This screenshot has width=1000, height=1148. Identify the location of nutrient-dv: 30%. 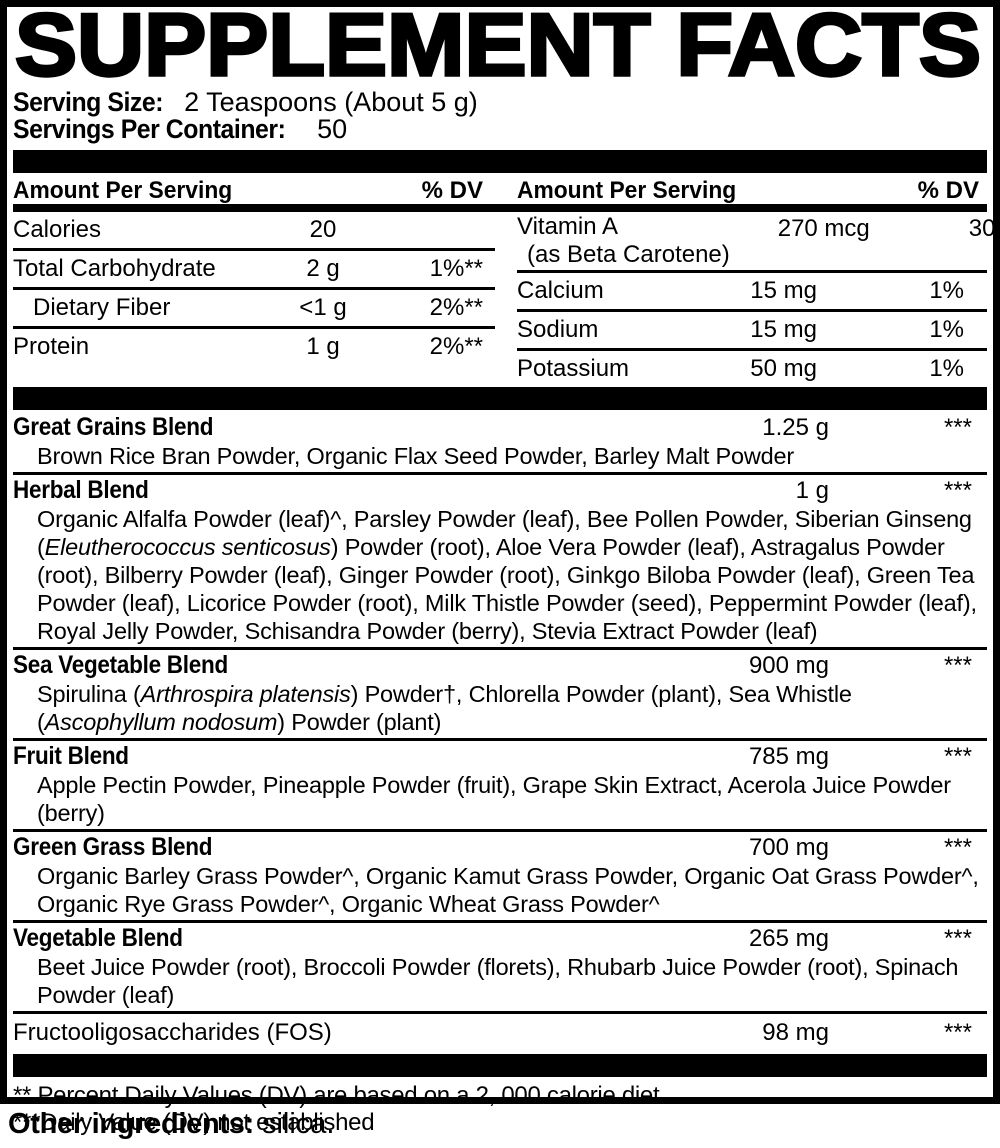
(984, 228).